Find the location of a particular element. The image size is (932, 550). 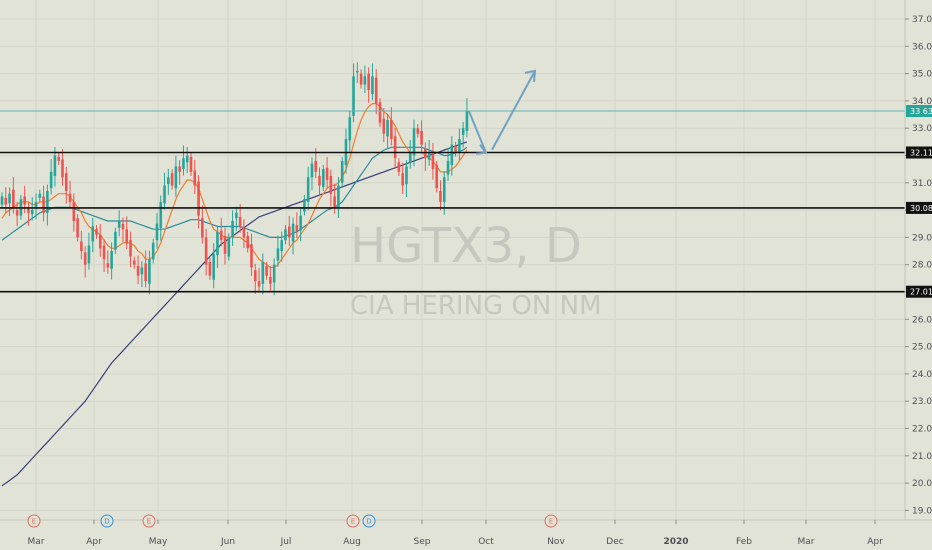

price-tick-label: 36.00 is located at coordinates (922, 47).